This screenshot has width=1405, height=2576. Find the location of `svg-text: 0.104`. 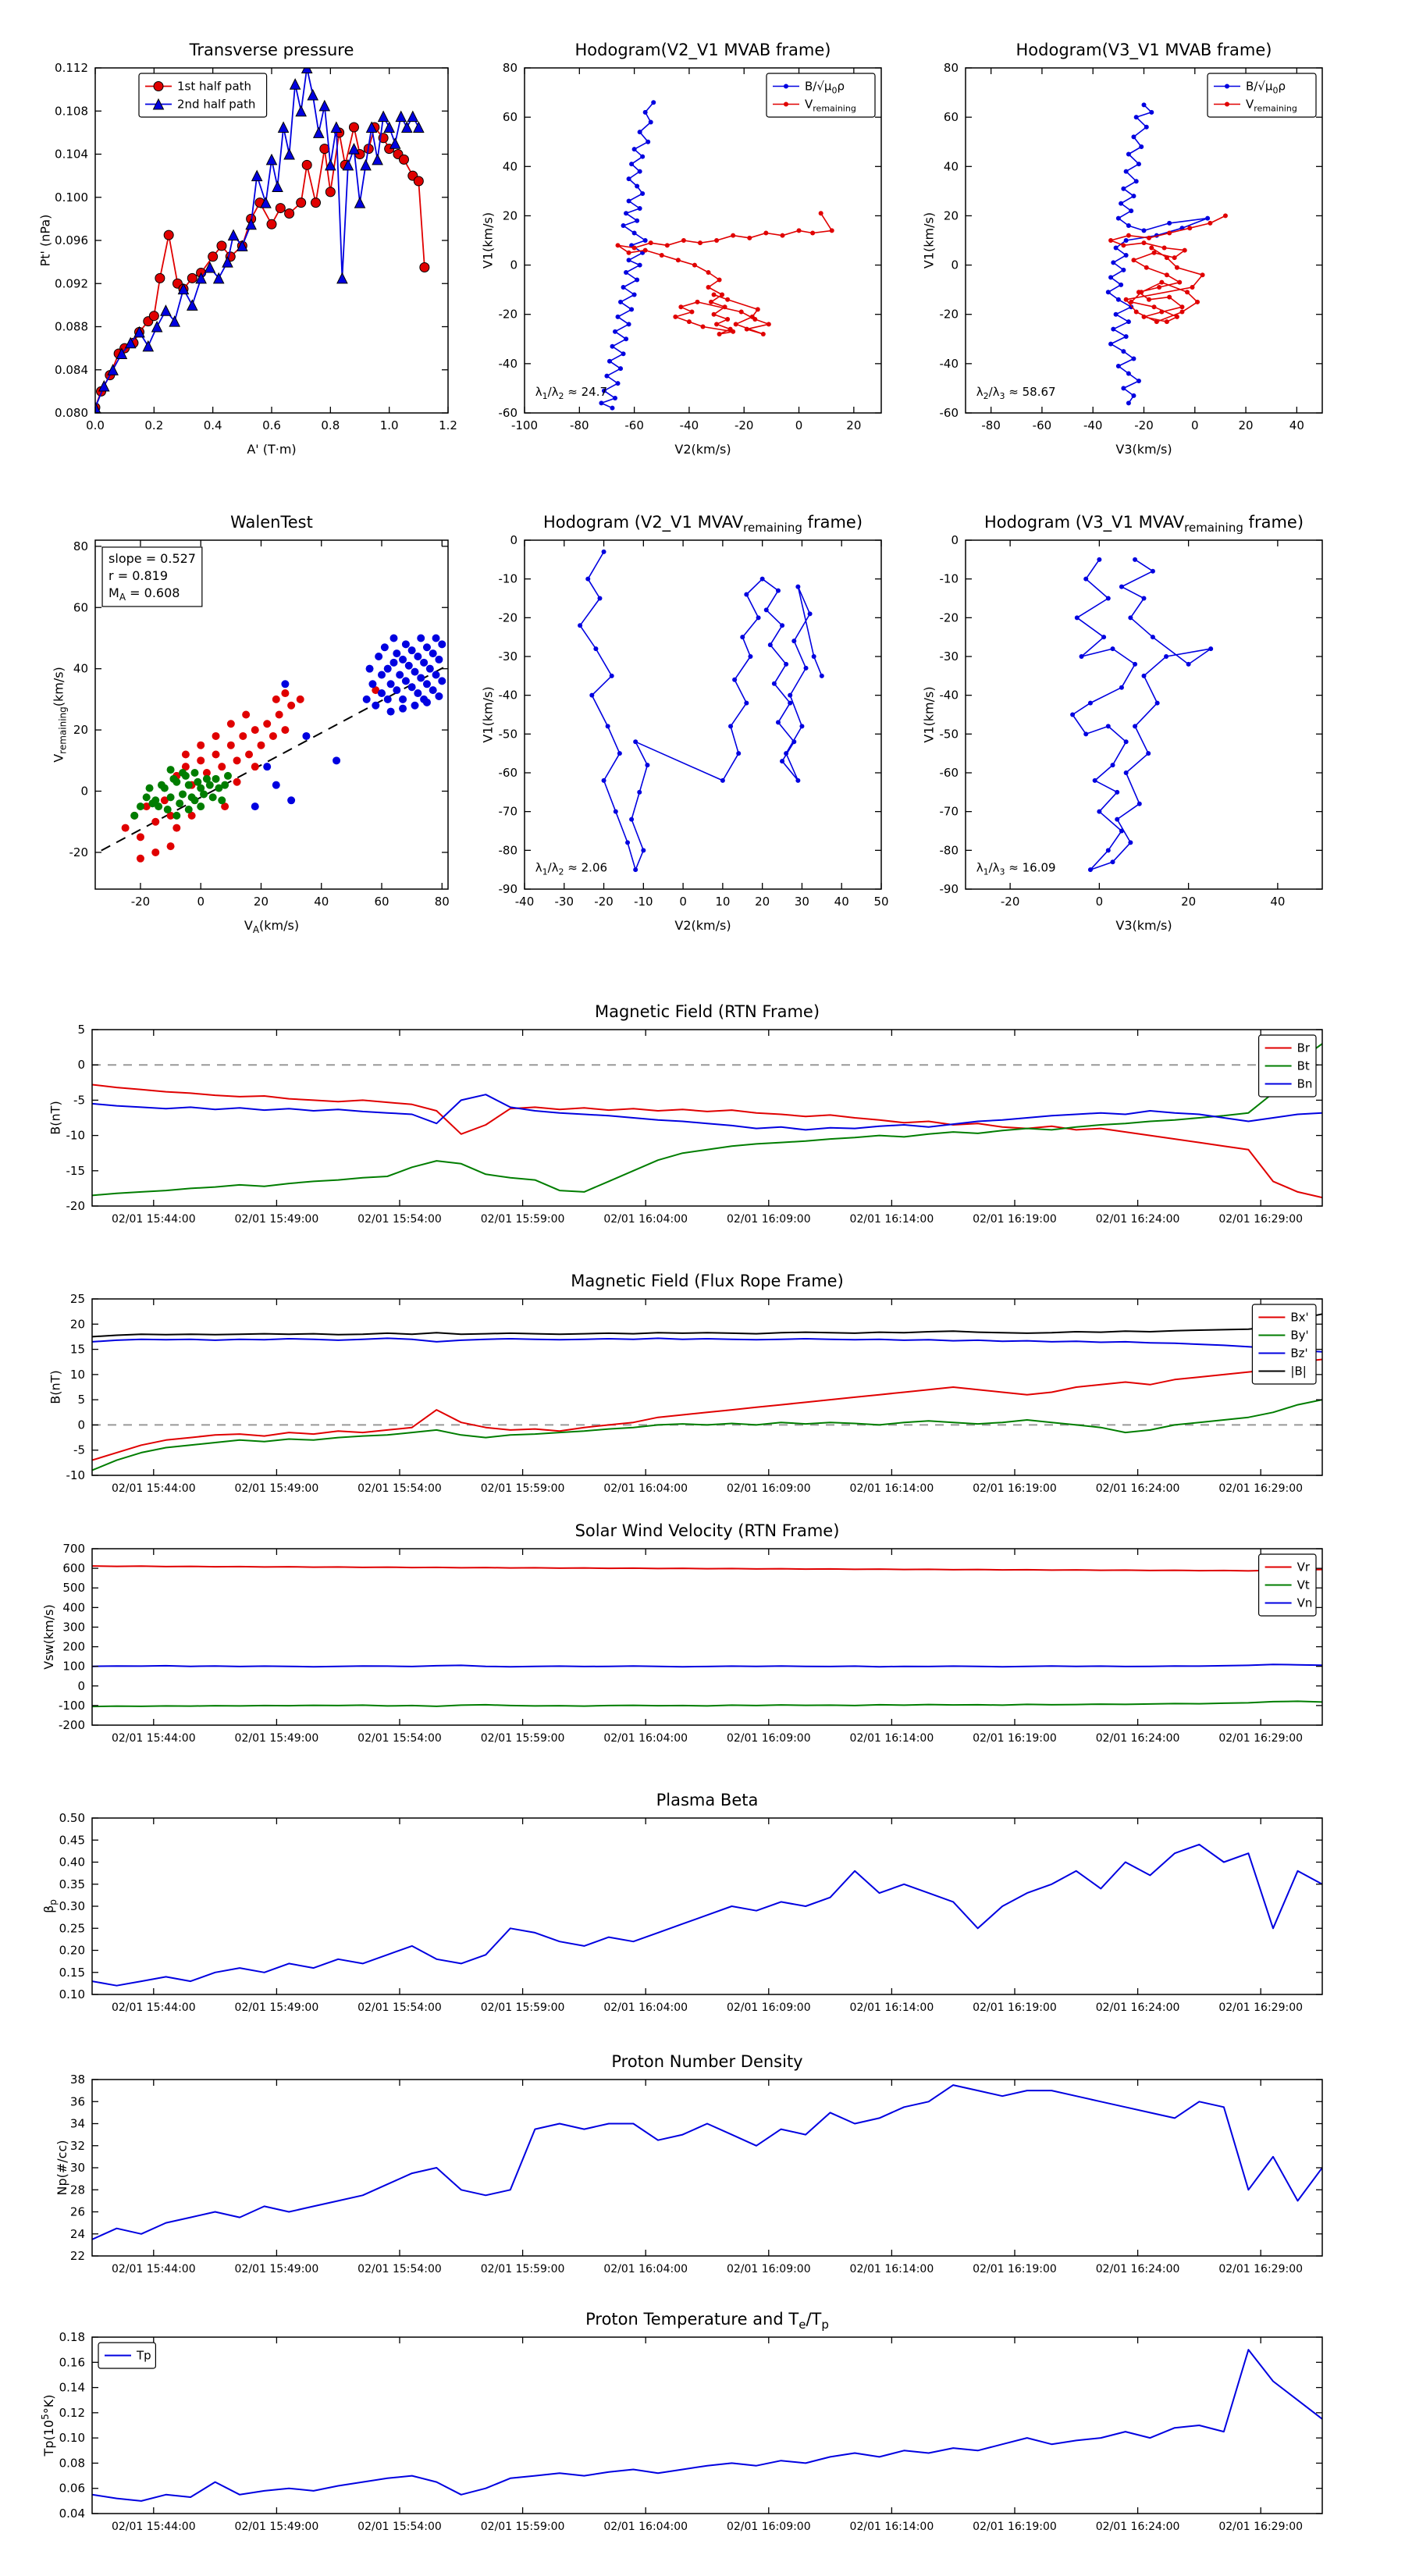

svg-text: 0.104 is located at coordinates (72, 155).